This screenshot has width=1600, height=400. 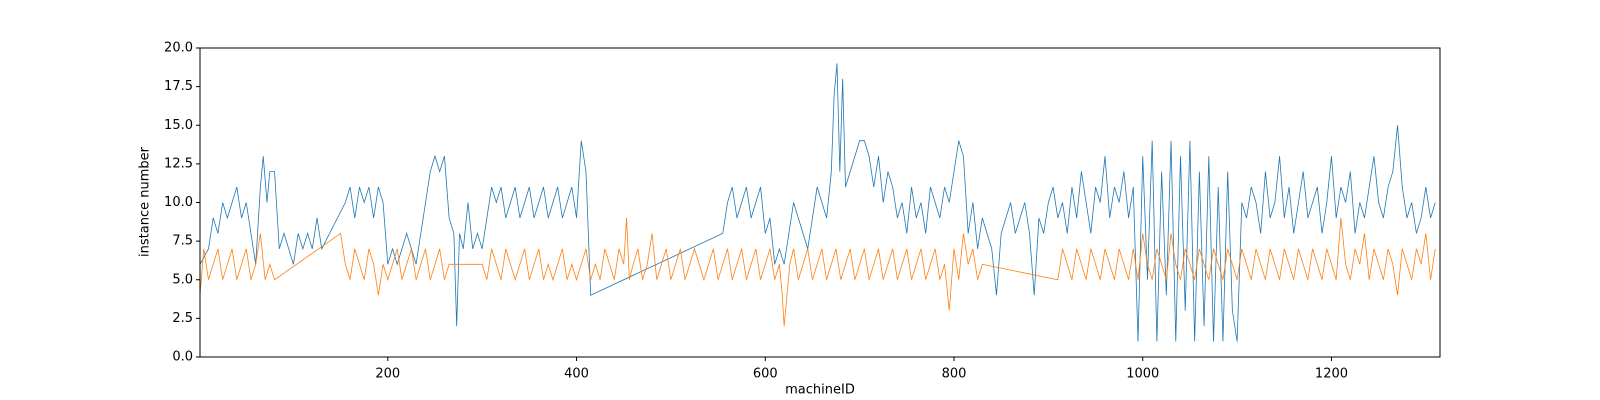 I want to click on x-axis-label: machineID, so click(x=820, y=390).